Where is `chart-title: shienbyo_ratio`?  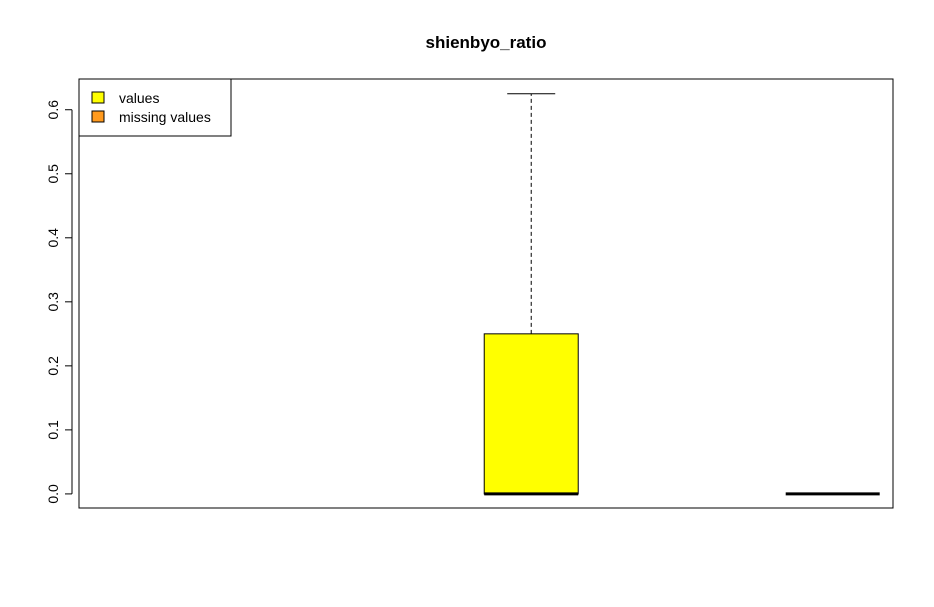 chart-title: shienbyo_ratio is located at coordinates (486, 42).